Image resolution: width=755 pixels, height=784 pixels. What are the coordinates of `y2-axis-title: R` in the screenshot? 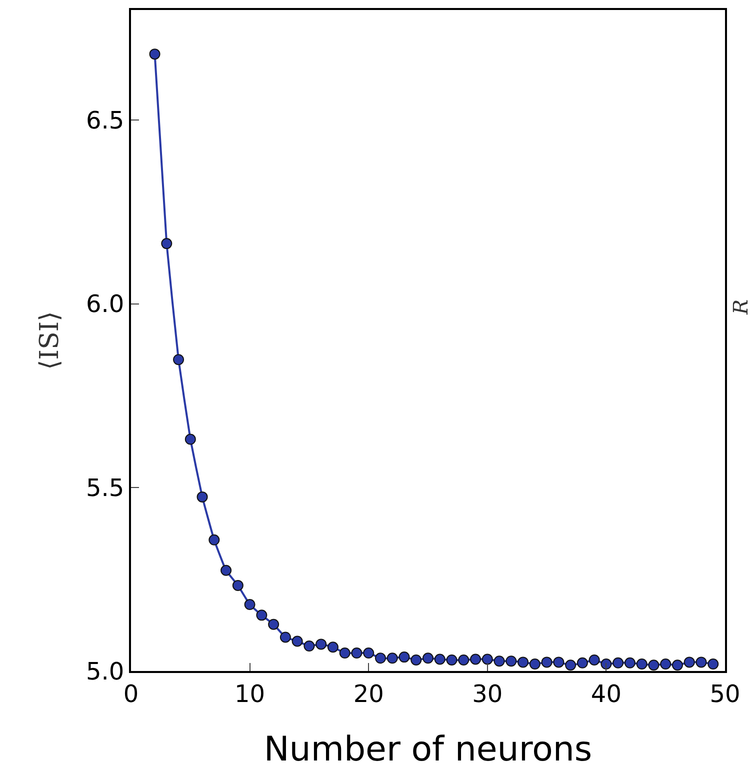 It's located at (740, 307).